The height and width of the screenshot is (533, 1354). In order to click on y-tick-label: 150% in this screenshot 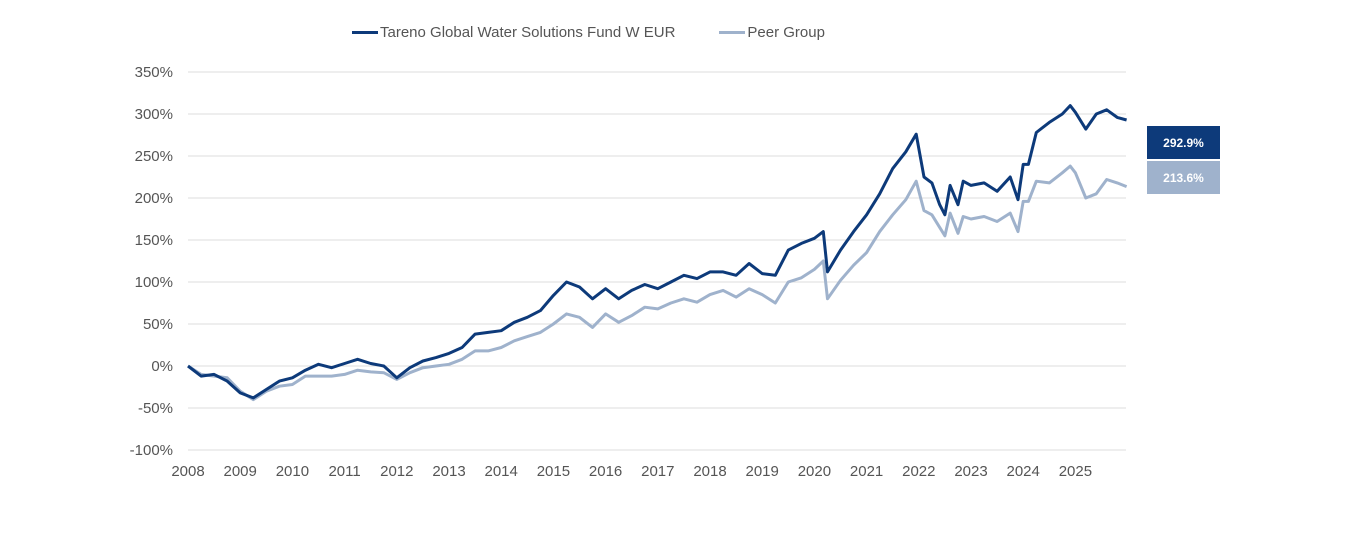, I will do `click(154, 240)`.